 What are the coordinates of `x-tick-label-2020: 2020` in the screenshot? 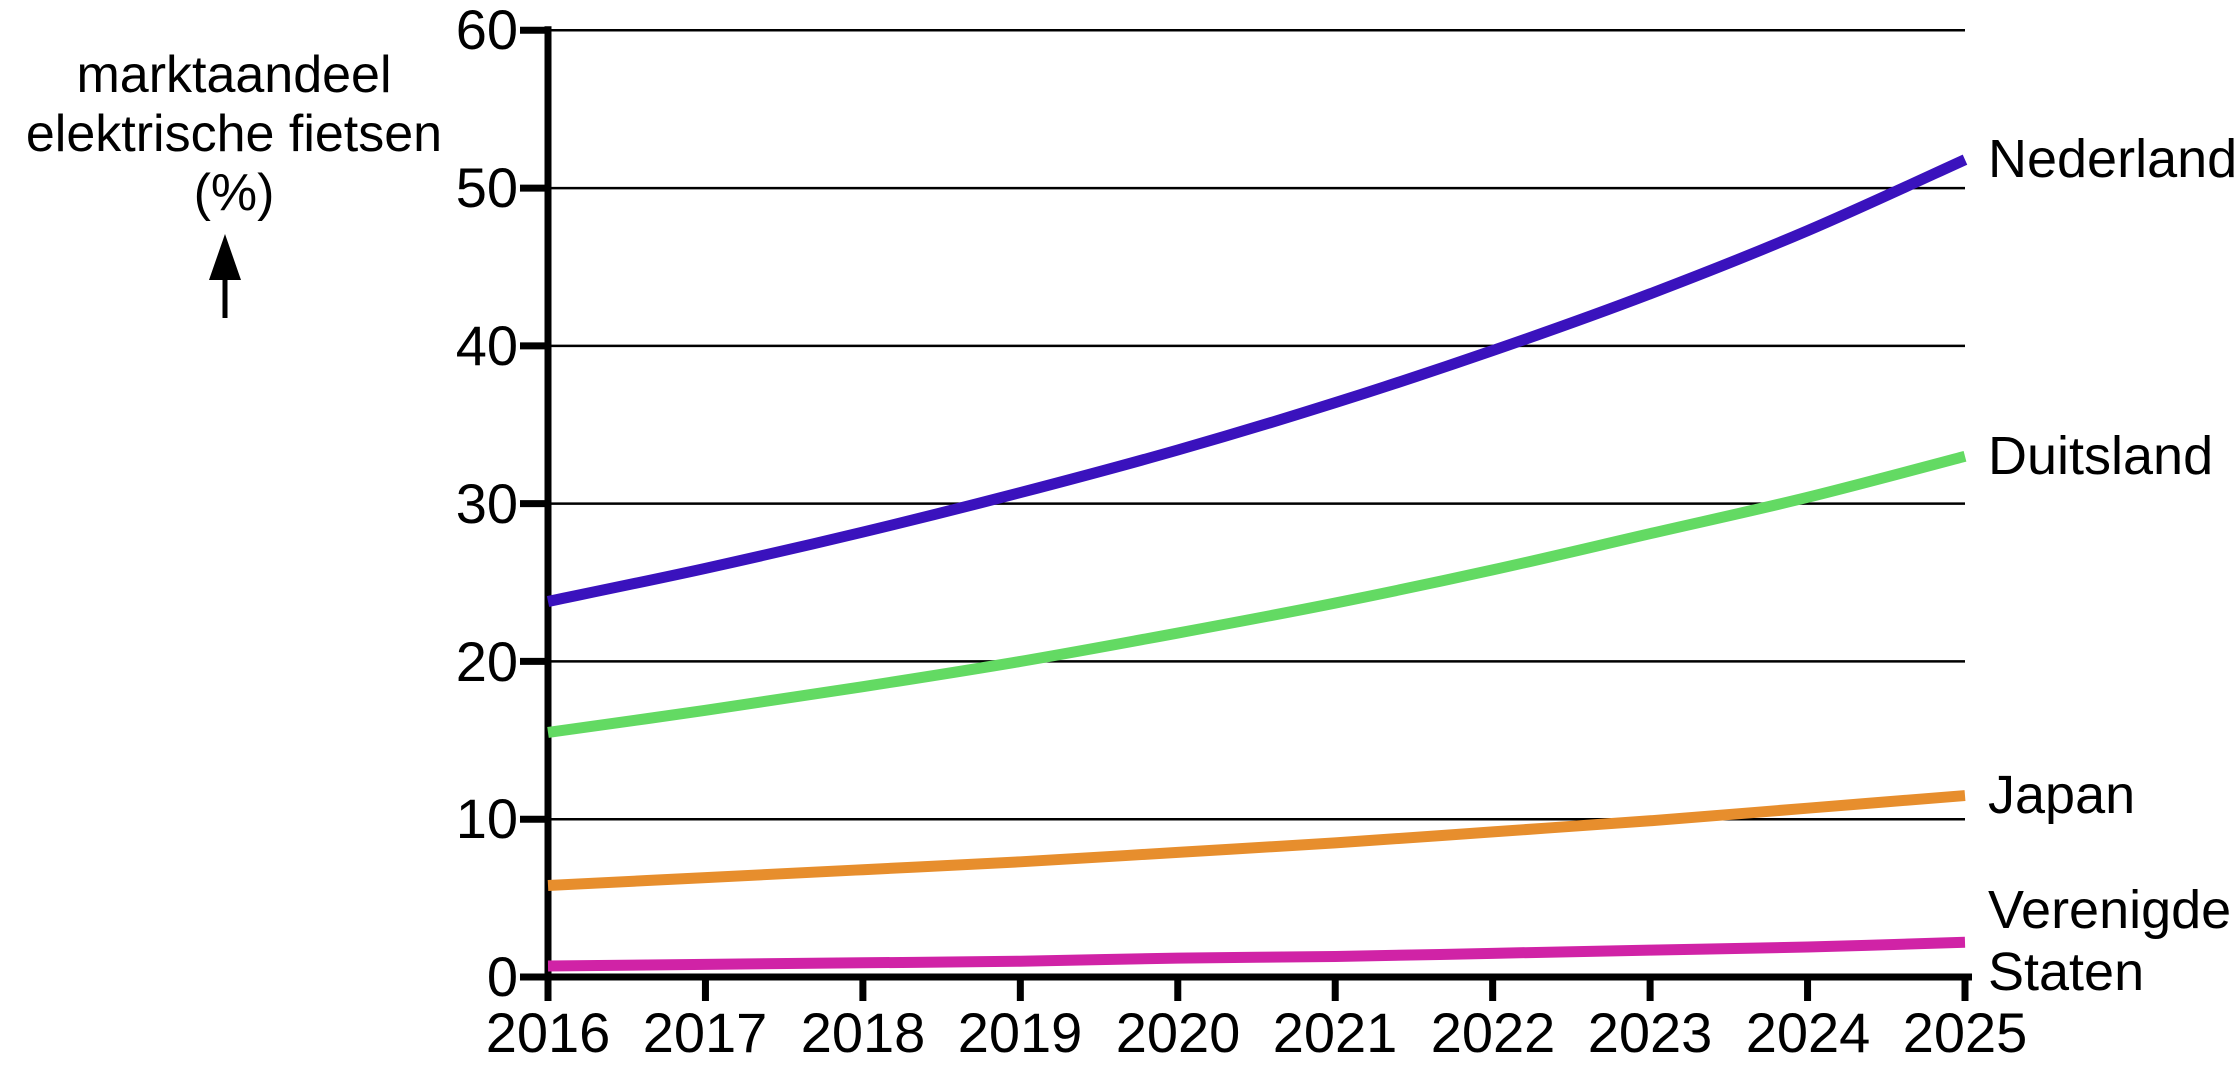 It's located at (1178, 1032).